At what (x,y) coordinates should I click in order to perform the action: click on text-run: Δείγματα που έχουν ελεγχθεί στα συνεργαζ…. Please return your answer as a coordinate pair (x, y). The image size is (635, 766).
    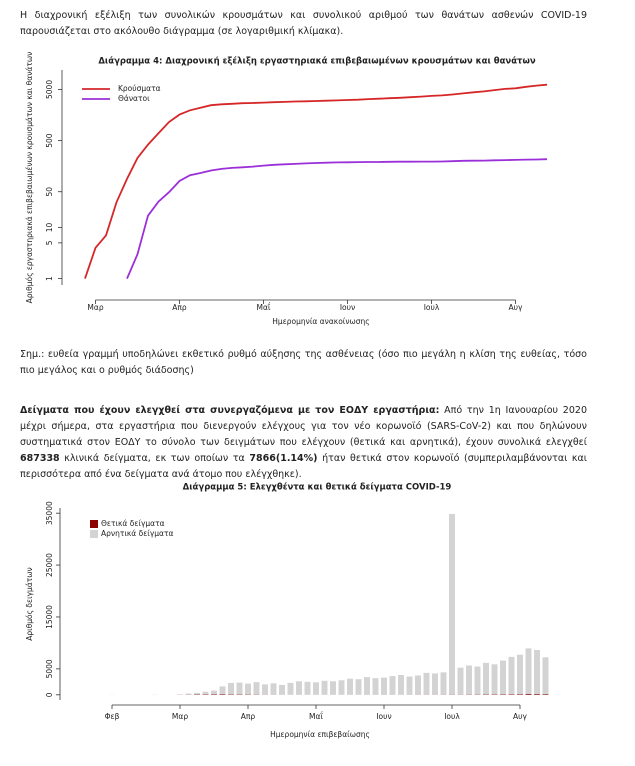
    Looking at the image, I should click on (230, 410).